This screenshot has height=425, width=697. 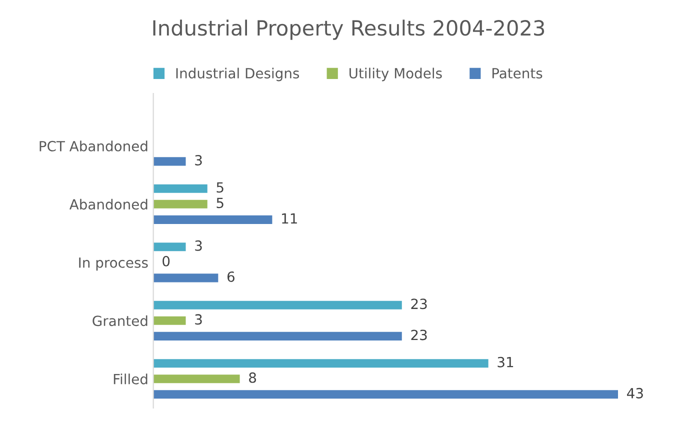 I want to click on y-tick-label: In process, so click(x=113, y=264).